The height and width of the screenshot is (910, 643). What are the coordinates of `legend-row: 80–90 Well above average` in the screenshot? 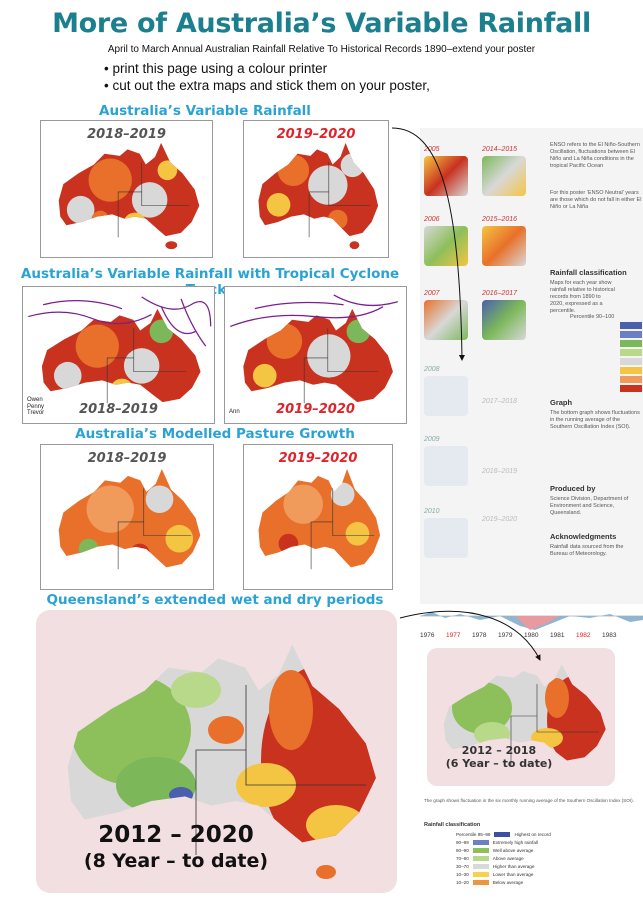 It's located at (494, 851).